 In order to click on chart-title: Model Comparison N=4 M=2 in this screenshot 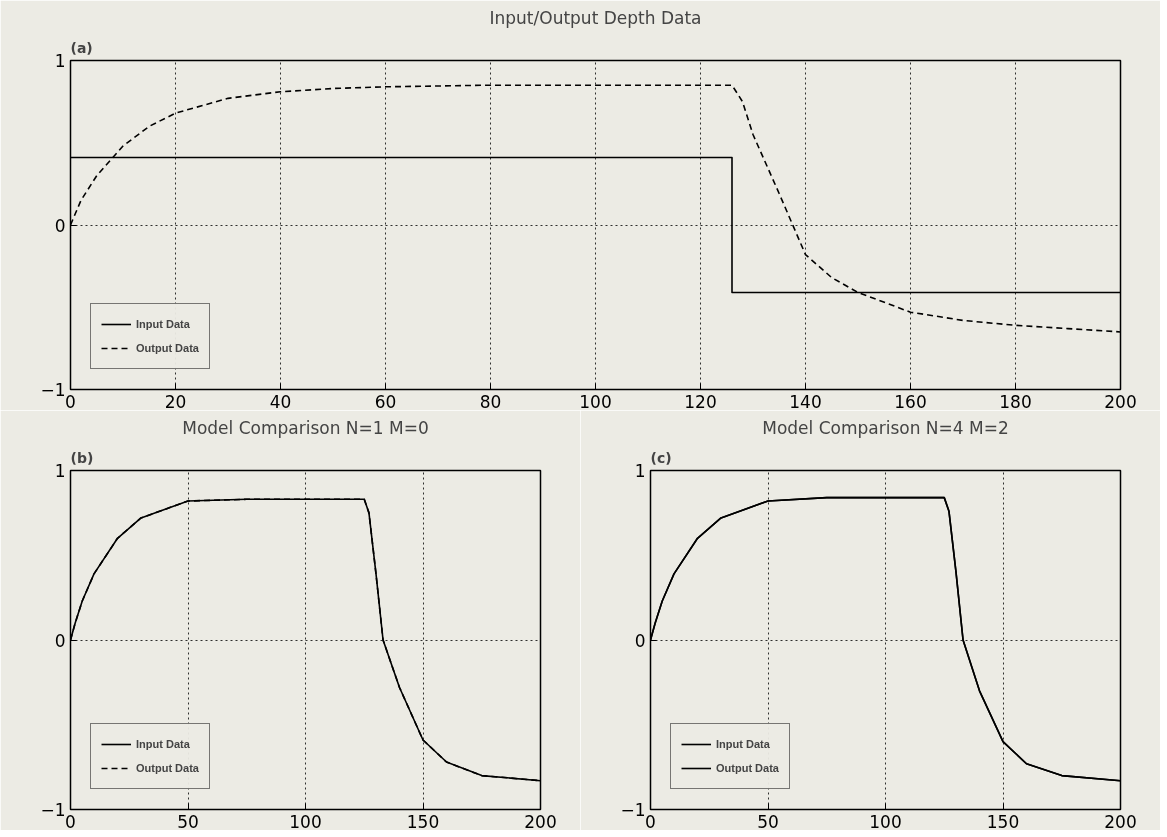, I will do `click(885, 427)`.